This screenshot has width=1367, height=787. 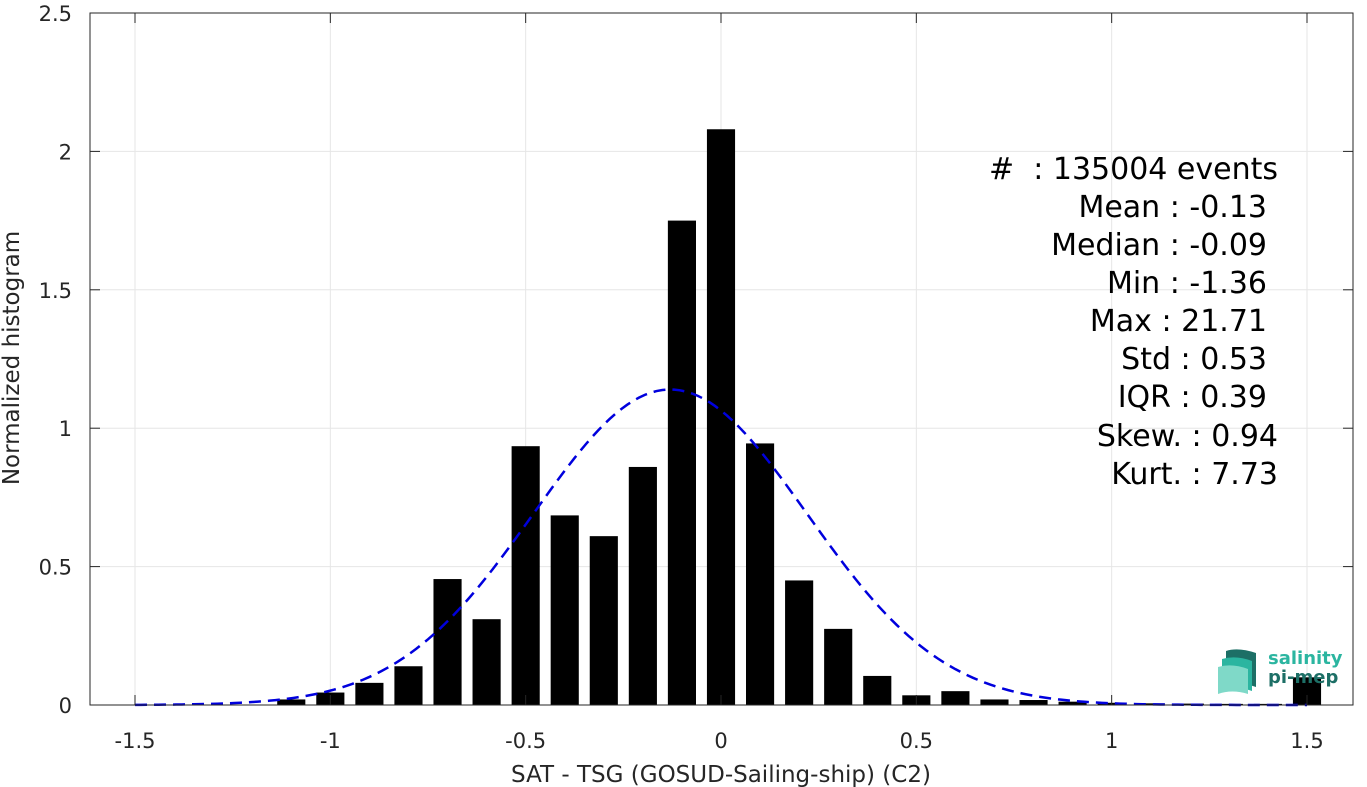 I want to click on x-tick-label: 1, so click(x=1111, y=741).